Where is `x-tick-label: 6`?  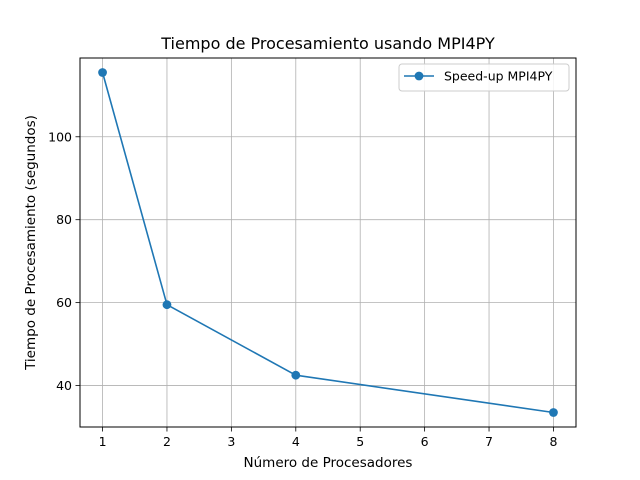 x-tick-label: 6 is located at coordinates (425, 441).